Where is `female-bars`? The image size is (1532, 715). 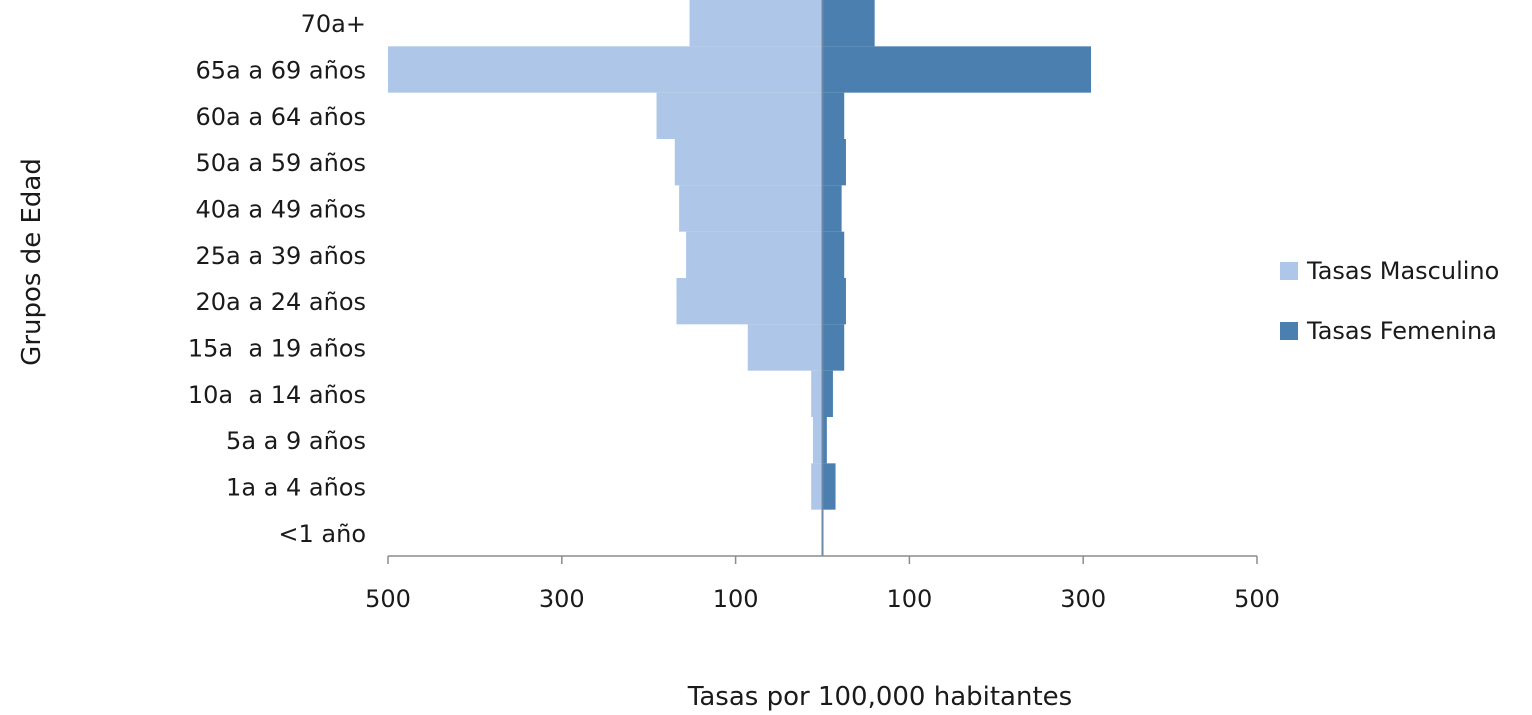
female-bars is located at coordinates (957, 278).